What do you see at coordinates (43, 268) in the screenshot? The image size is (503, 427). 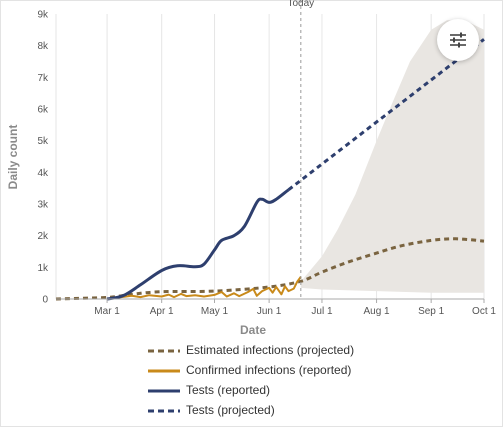 I see `y-tick-label: 1k` at bounding box center [43, 268].